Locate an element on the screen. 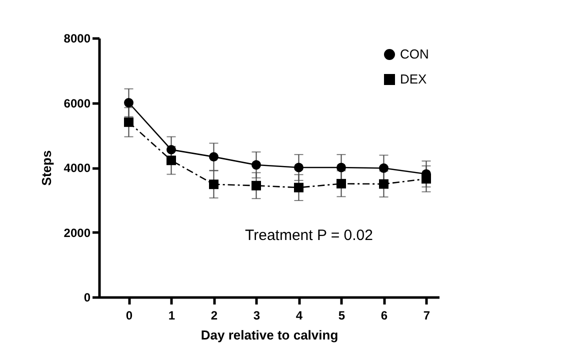 This screenshot has height=348, width=567. x-tick-label: 2 is located at coordinates (214, 315).